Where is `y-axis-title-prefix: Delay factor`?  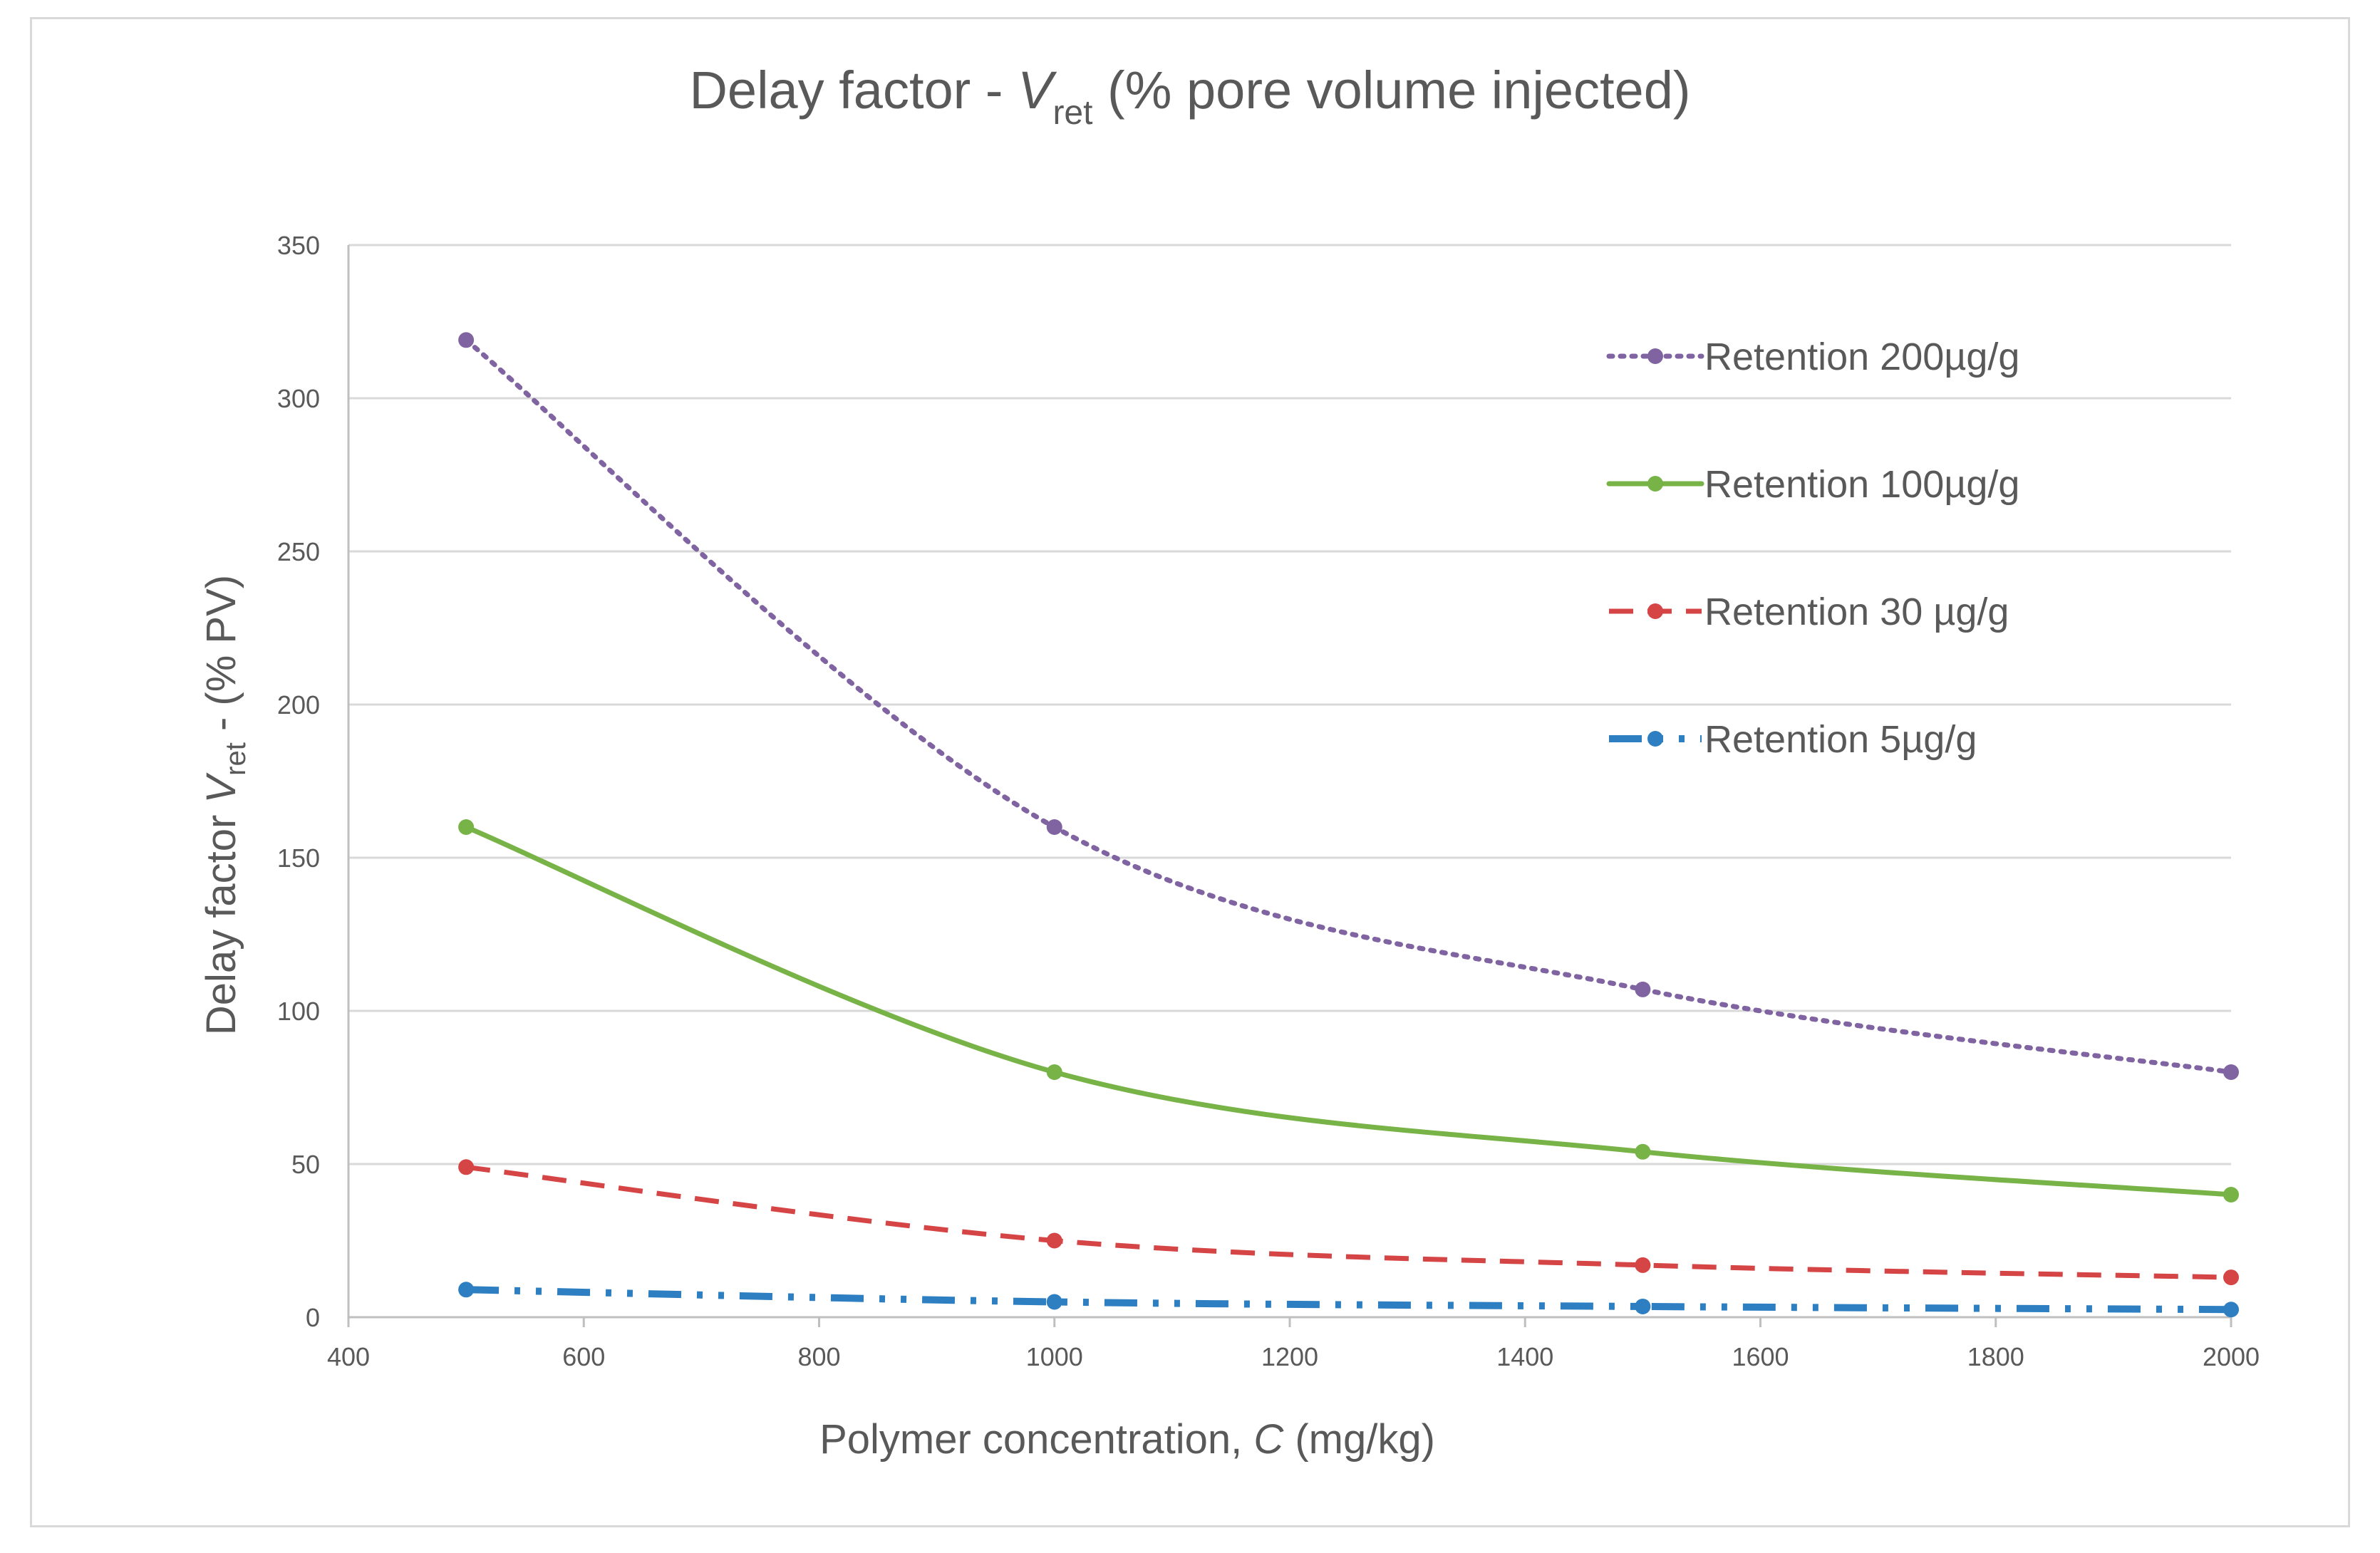
y-axis-title-prefix: Delay factor is located at coordinates (221, 920).